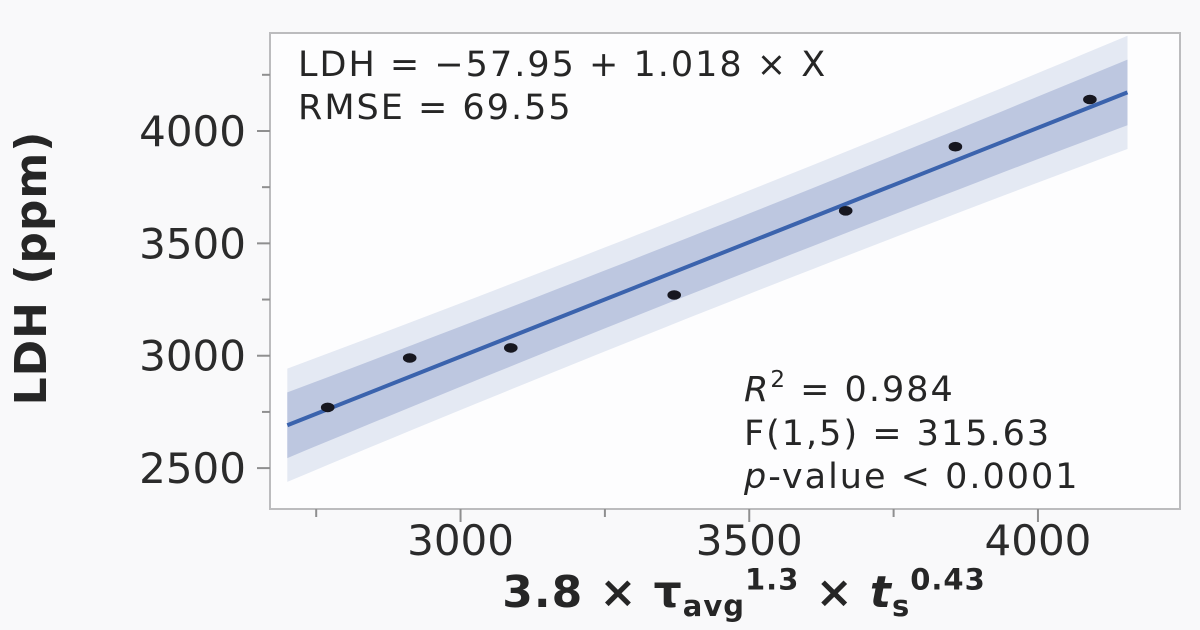 The image size is (1200, 630). What do you see at coordinates (192, 468) in the screenshot?
I see `y-tick-label: 2500` at bounding box center [192, 468].